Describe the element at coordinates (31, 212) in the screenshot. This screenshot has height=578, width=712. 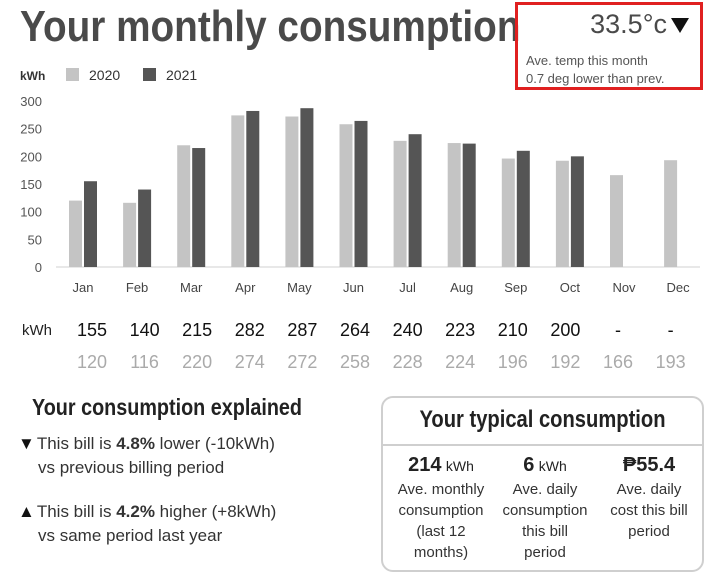
I see `y-tick-label: 100` at that location.